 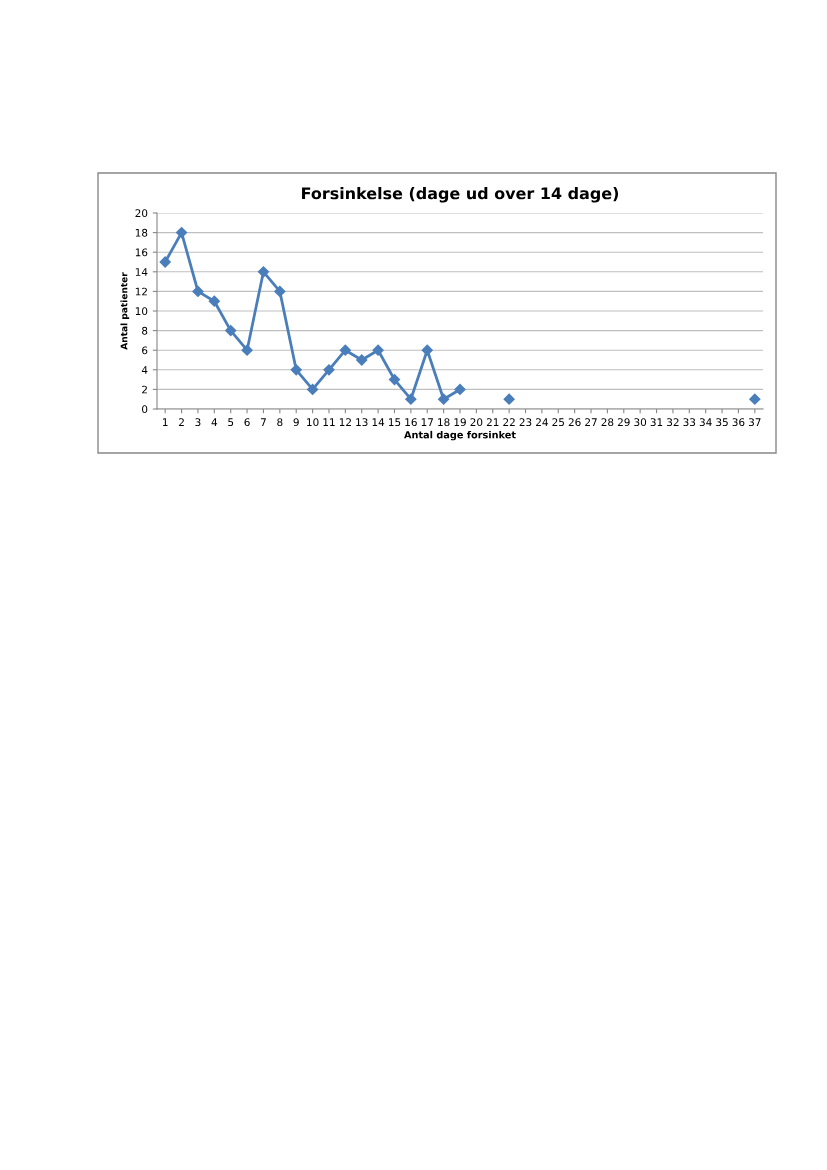 What do you see at coordinates (460, 422) in the screenshot?
I see `x-tick-label: 19` at bounding box center [460, 422].